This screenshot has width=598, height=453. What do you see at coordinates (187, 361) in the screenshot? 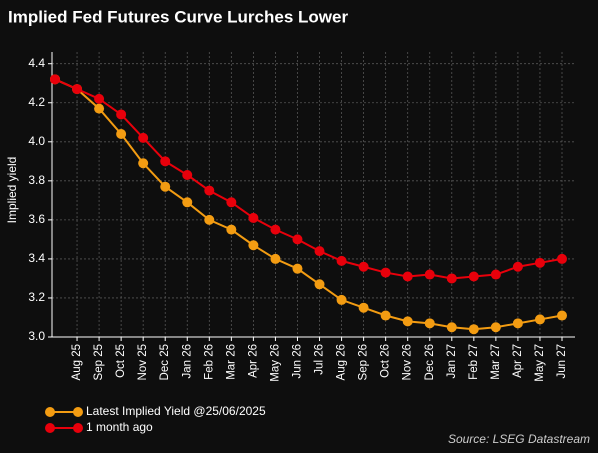
I see `x-tick-label: Jan 26` at bounding box center [187, 361].